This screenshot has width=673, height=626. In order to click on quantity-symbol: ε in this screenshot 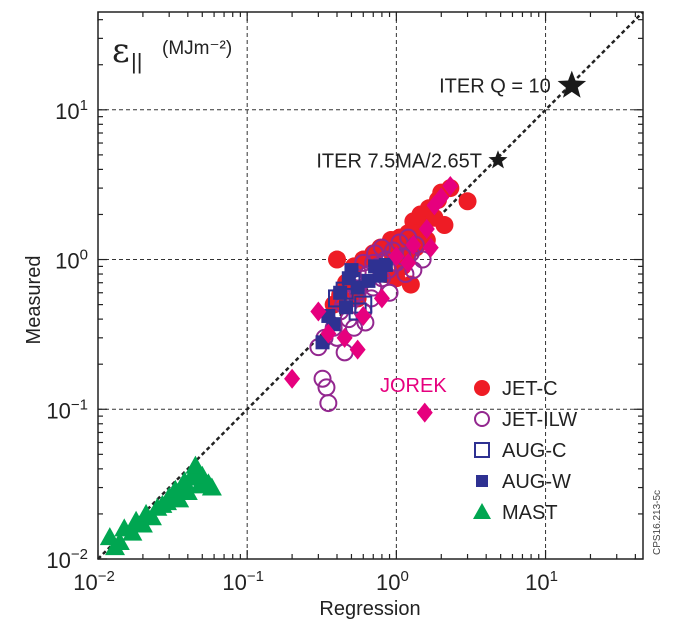, I will do `click(121, 51)`.